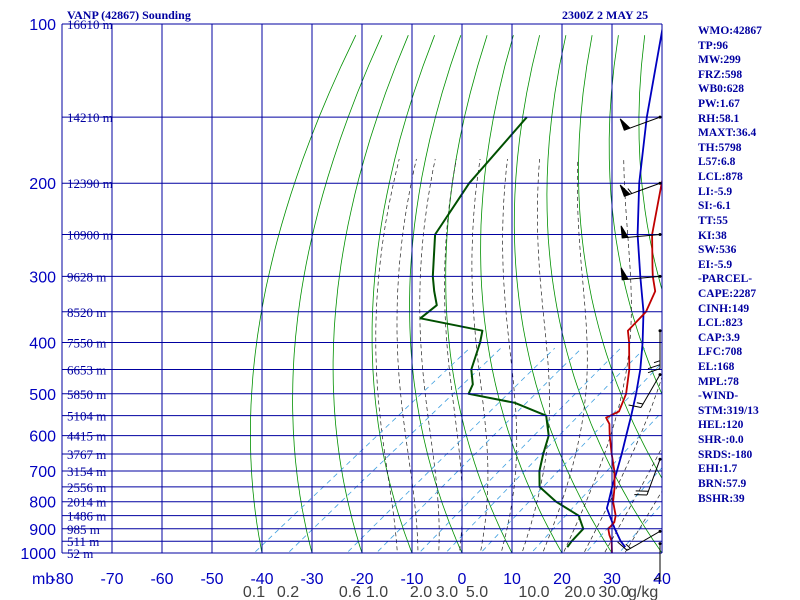  Describe the element at coordinates (725, 454) in the screenshot. I see `stat-item: SRDS:-180` at that location.